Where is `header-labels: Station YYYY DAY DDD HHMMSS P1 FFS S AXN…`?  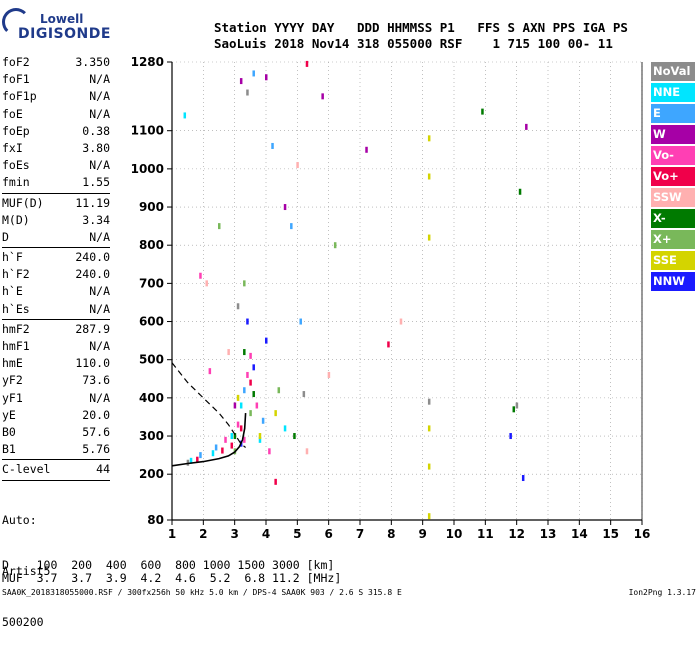
header-labels: Station YYYY DAY DDD HHMMSS P1 FFS S AXN… is located at coordinates (421, 27).